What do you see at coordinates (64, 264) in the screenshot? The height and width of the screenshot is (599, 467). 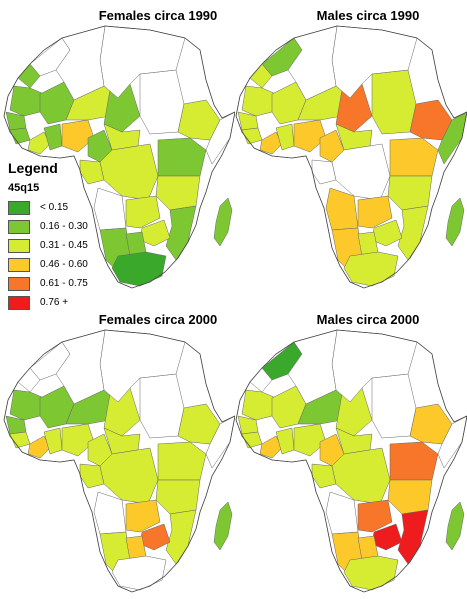 I see `legend-label: 0.46 - 0.60` at bounding box center [64, 264].